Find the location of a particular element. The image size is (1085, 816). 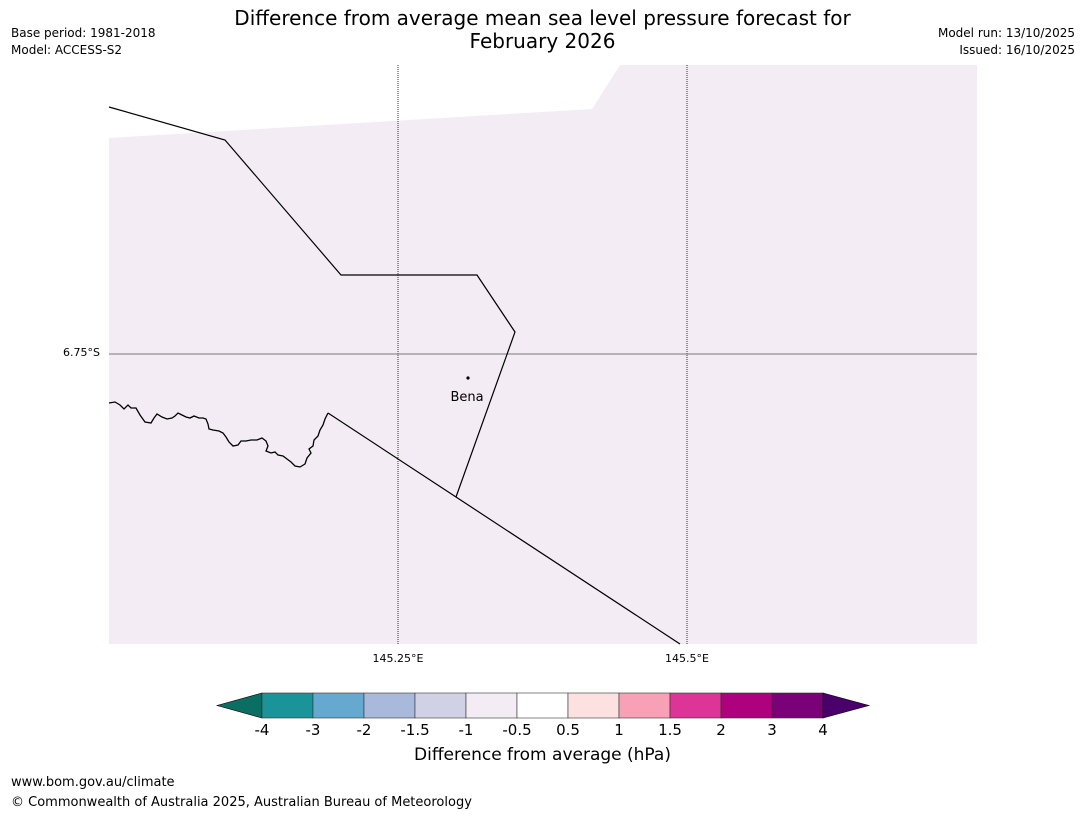

lon-label: 145.25°E is located at coordinates (398, 658).